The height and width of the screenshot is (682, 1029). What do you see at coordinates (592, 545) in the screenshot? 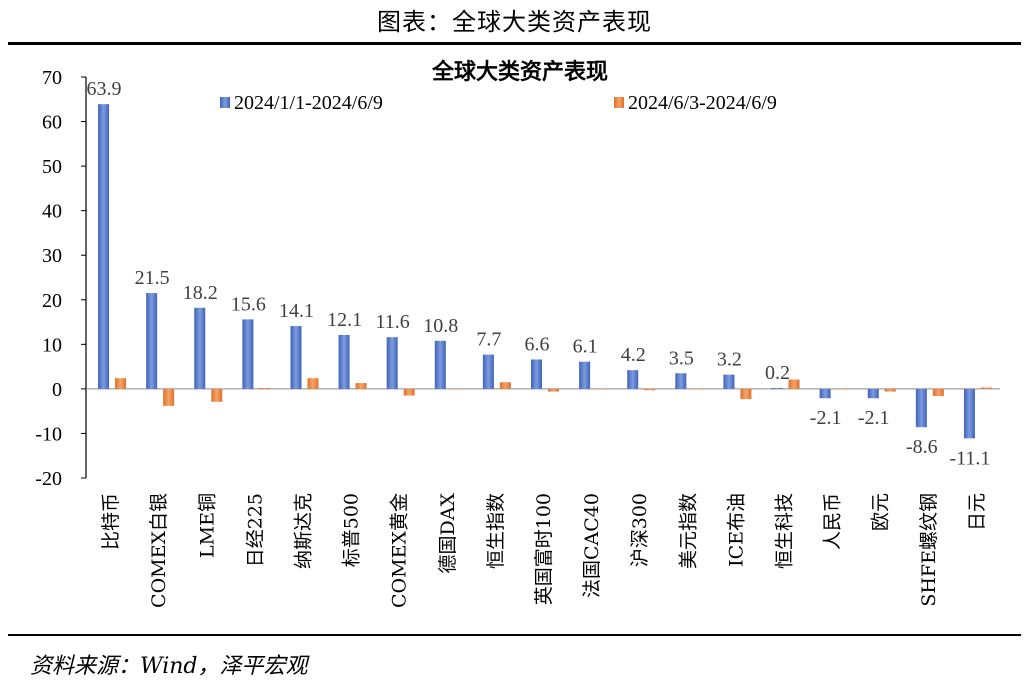
I see `category-label: 法国CAC40` at bounding box center [592, 545].